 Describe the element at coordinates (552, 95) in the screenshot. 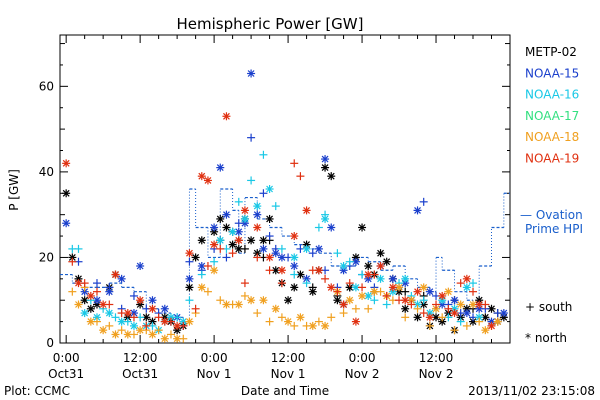

I see `legend-item-noaa-16: NOAA-16` at that location.